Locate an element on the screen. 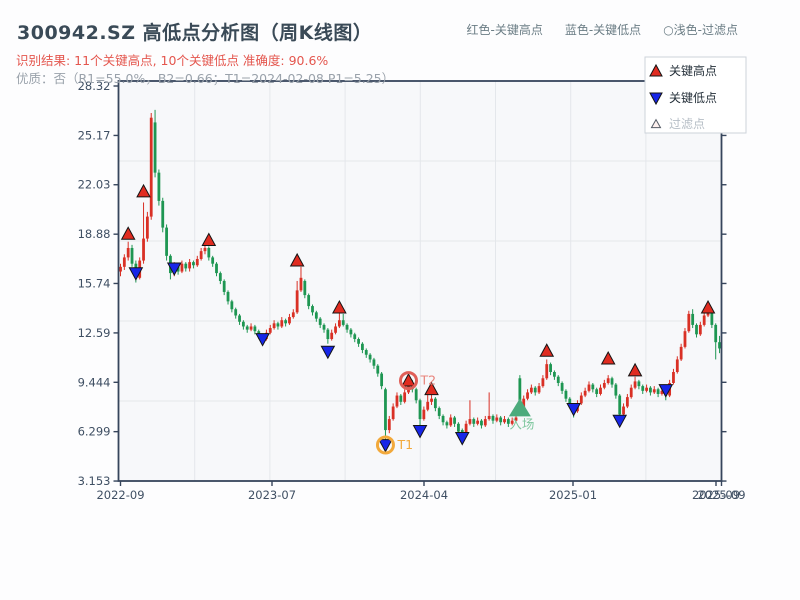 The height and width of the screenshot is (600, 800). color-key: 红色-关键高点 蓝色-关键低点 ○浅色-过滤点 is located at coordinates (603, 29).